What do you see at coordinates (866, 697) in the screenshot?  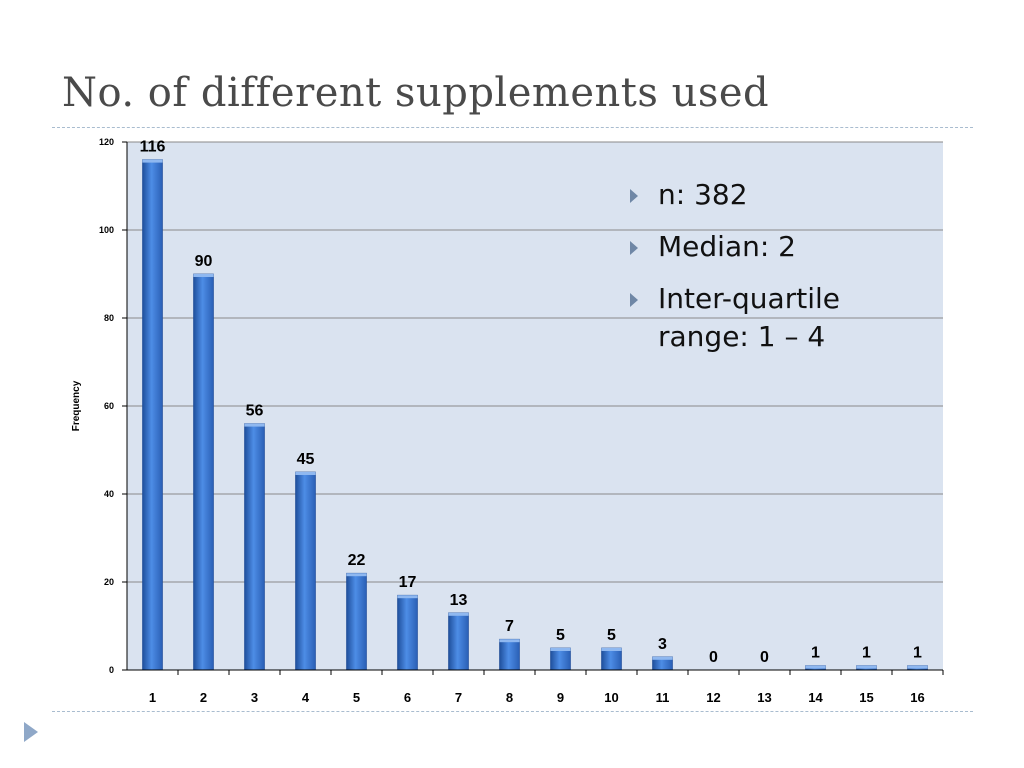 I see `x-tick-label: 15` at bounding box center [866, 697].